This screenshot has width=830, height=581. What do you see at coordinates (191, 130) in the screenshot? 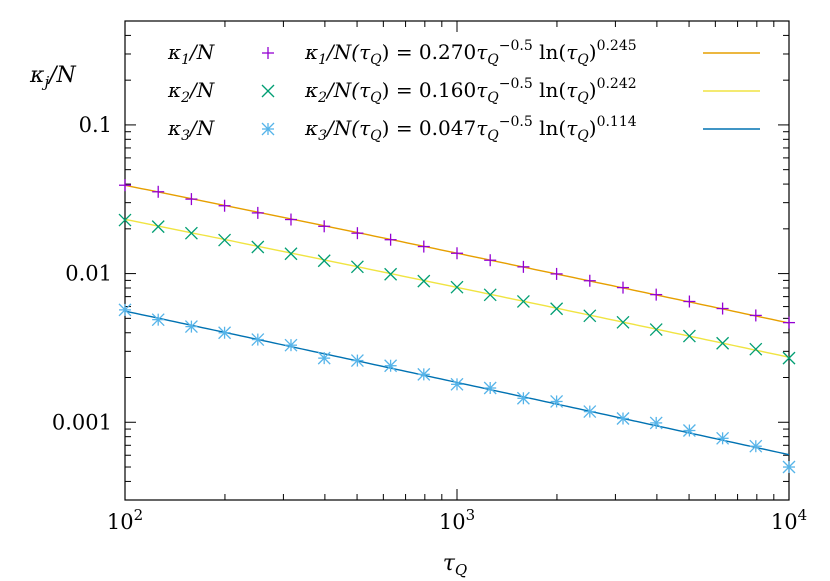
I see `legend-series-label: κ3/N` at bounding box center [191, 130].